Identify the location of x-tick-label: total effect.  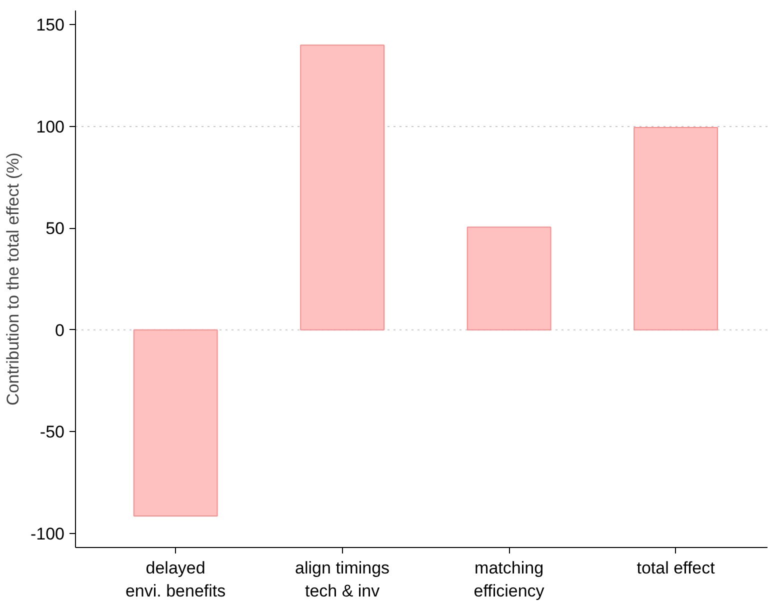
(676, 568).